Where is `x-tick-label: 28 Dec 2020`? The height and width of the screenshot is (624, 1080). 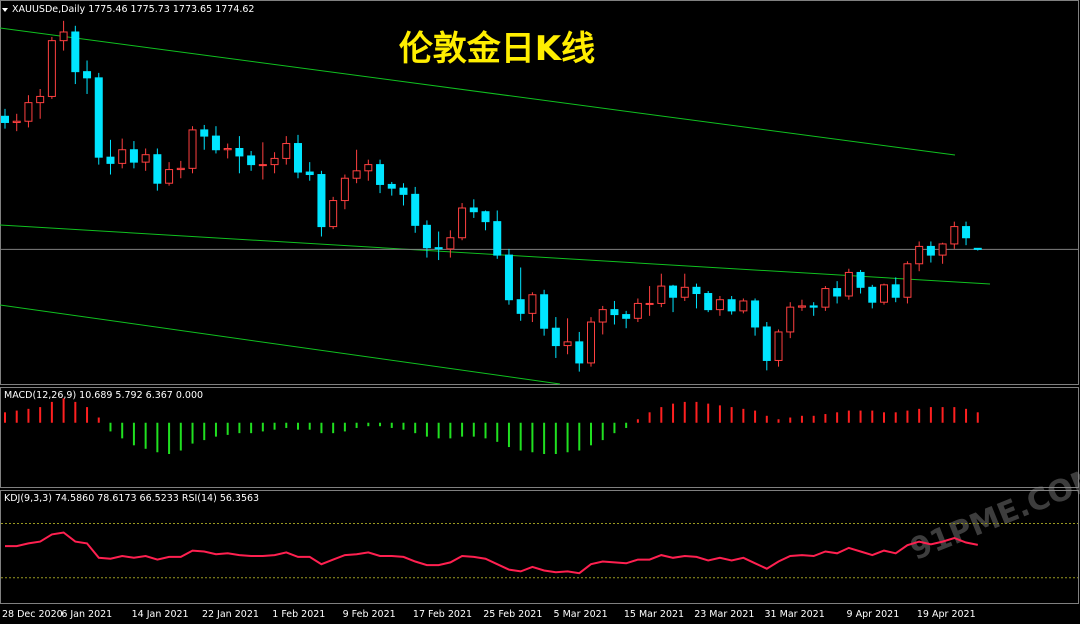 x-tick-label: 28 Dec 2020 is located at coordinates (32, 614).